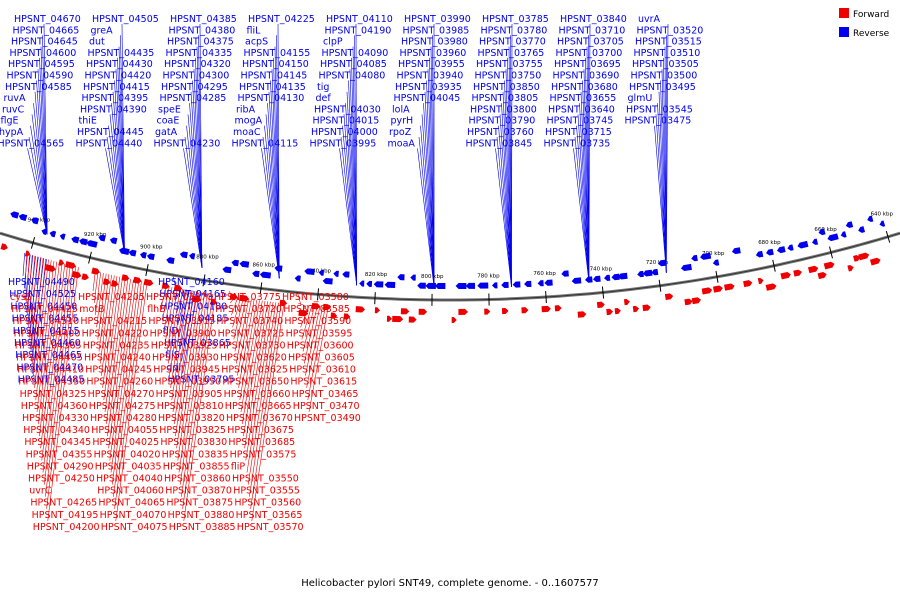 The image size is (900, 600). I want to click on gene-label: HPSNT_03800, so click(503, 109).